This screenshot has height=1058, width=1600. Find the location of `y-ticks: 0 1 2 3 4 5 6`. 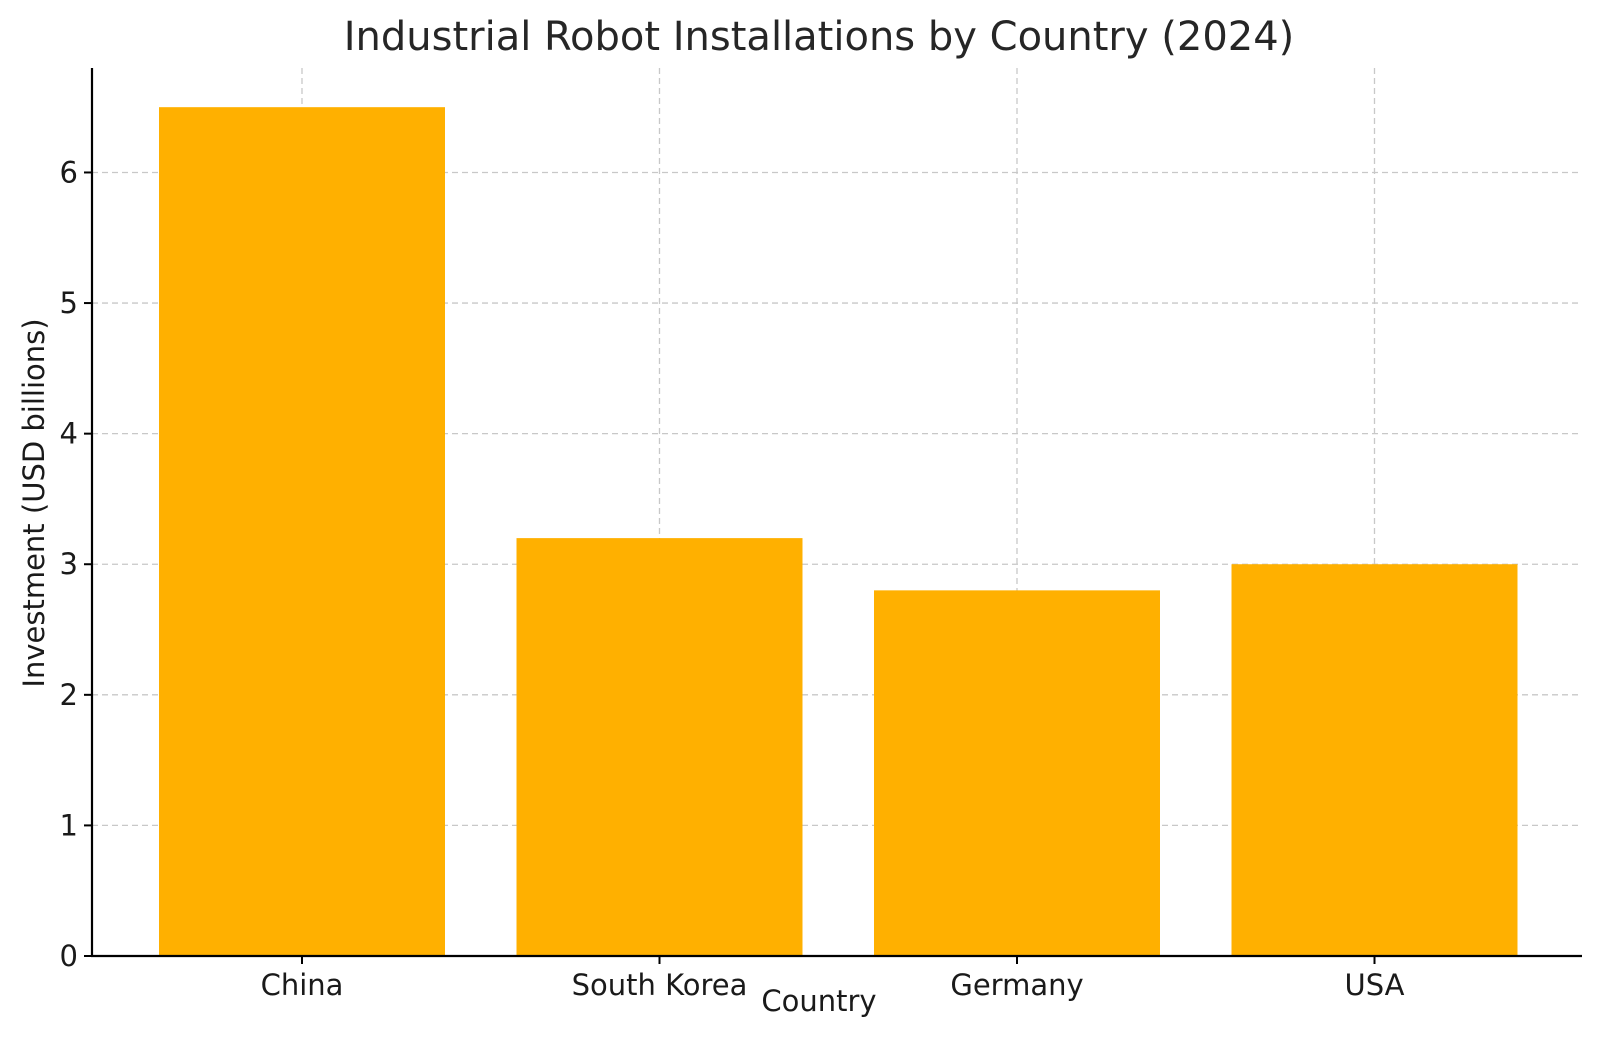

y-ticks: 0 1 2 3 4 5 6 is located at coordinates (76, 564).